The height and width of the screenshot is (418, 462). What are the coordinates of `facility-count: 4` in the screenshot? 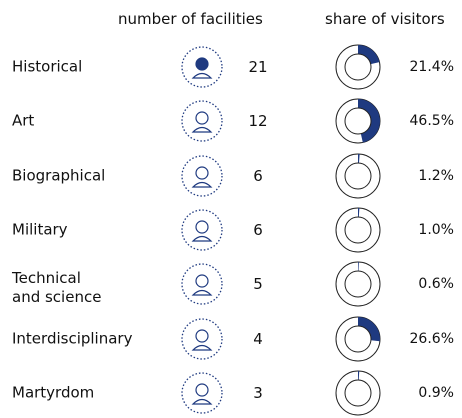 It's located at (258, 338).